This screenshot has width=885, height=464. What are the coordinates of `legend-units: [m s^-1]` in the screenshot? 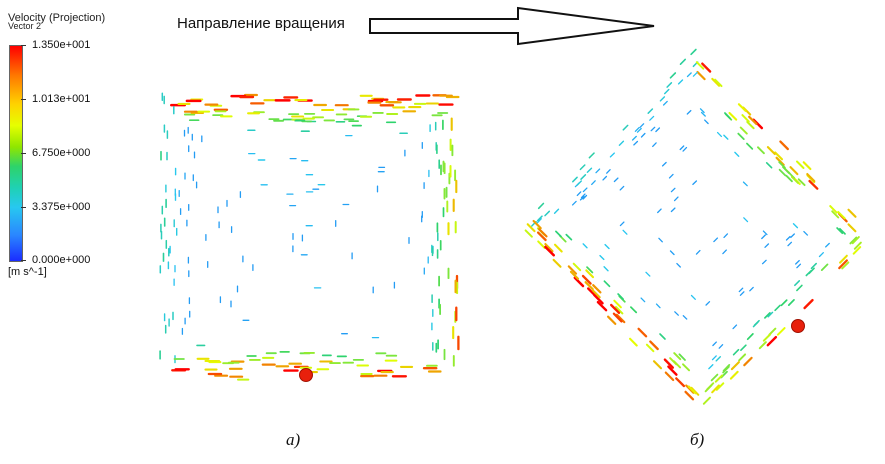 It's located at (27, 272).